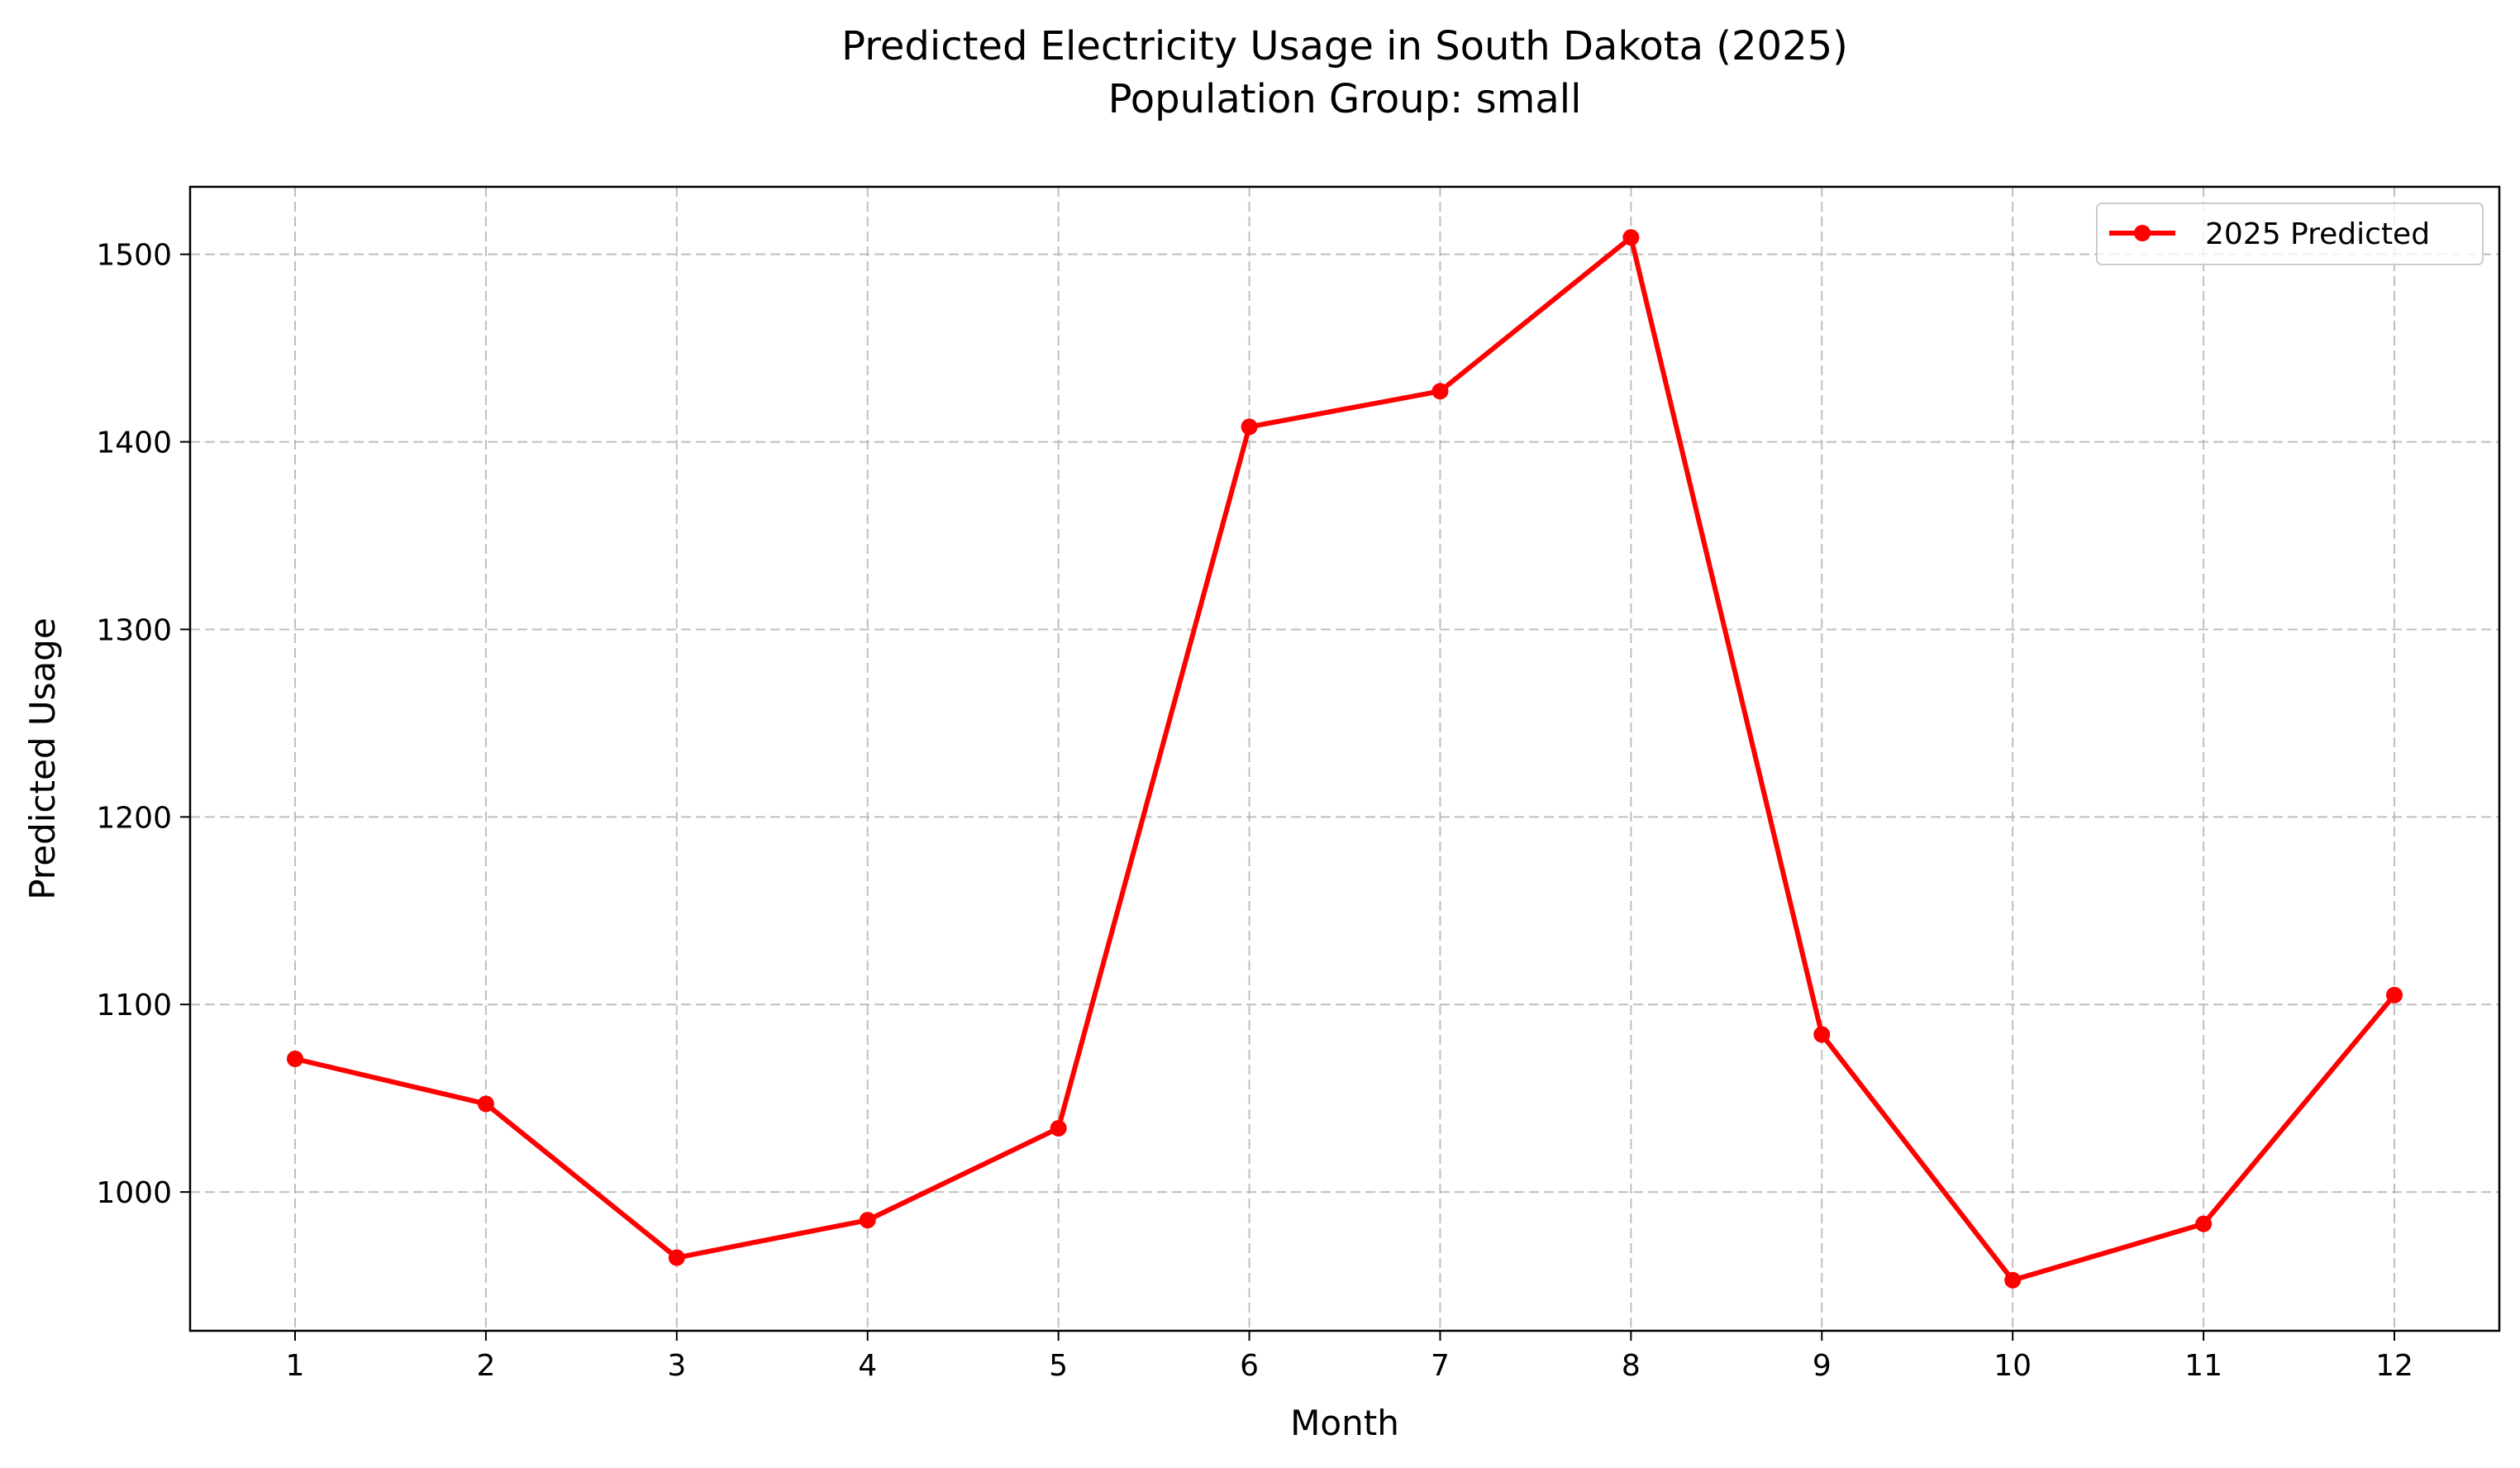 The height and width of the screenshot is (1468, 2520). I want to click on legend-marker, so click(2142, 233).